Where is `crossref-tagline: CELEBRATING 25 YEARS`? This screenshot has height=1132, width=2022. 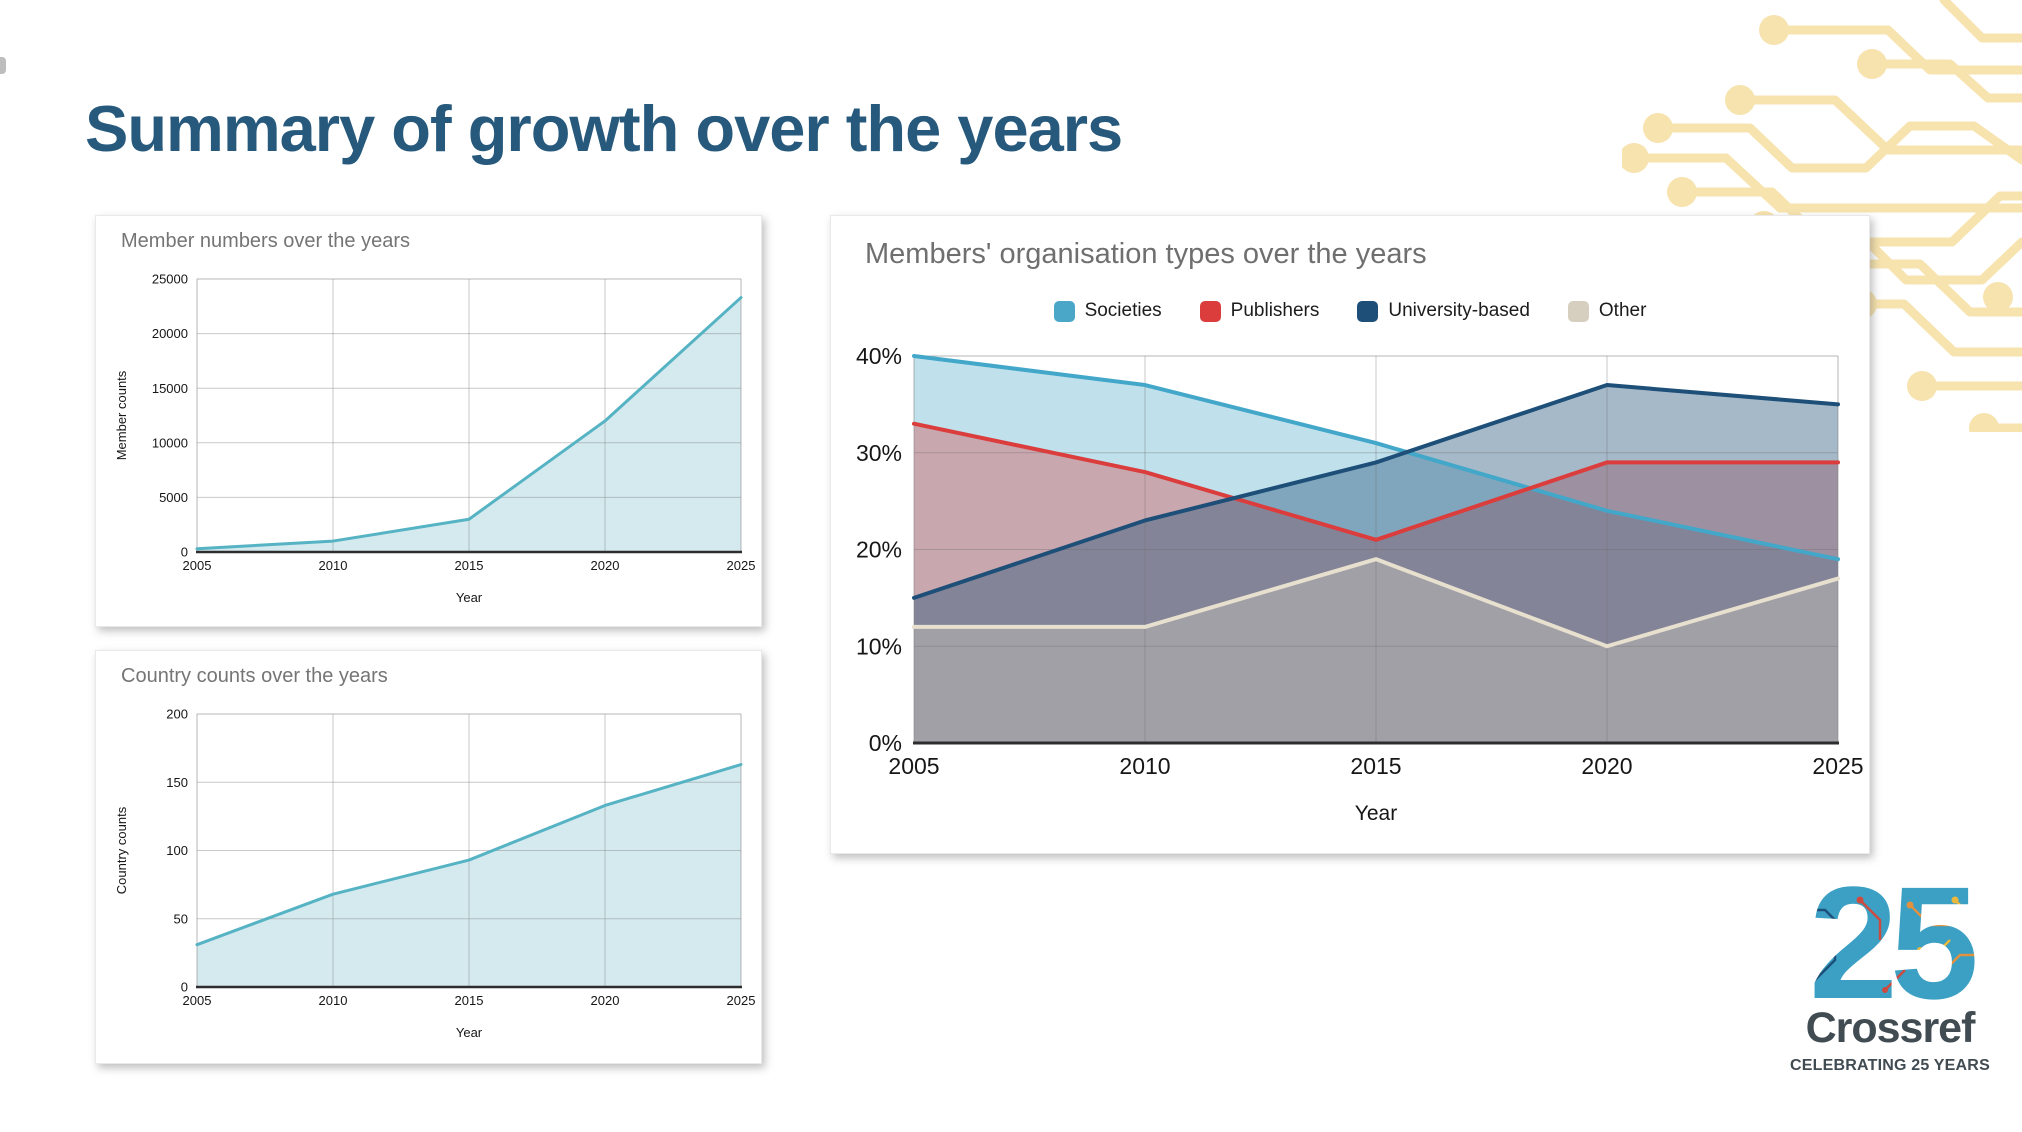
crossref-tagline: CELEBRATING 25 YEARS is located at coordinates (1890, 1065).